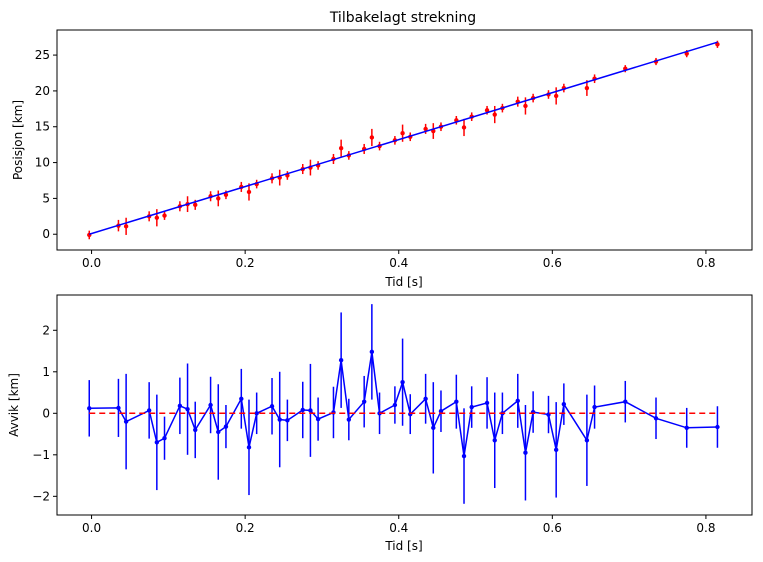  What do you see at coordinates (46, 234) in the screenshot?
I see `top-y-tick-label: 0` at bounding box center [46, 234].